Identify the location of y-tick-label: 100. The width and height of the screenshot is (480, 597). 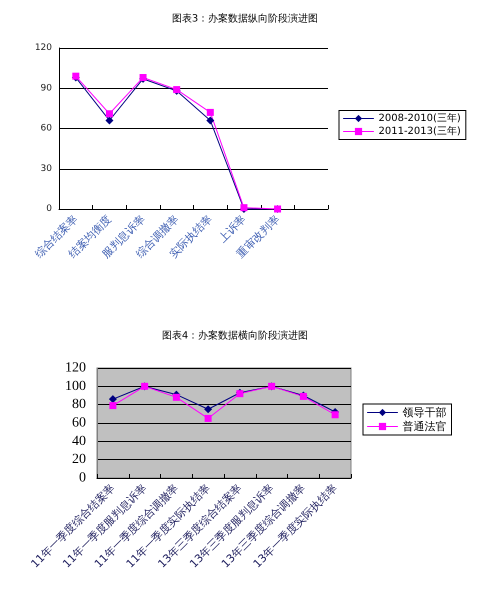
(75, 386).